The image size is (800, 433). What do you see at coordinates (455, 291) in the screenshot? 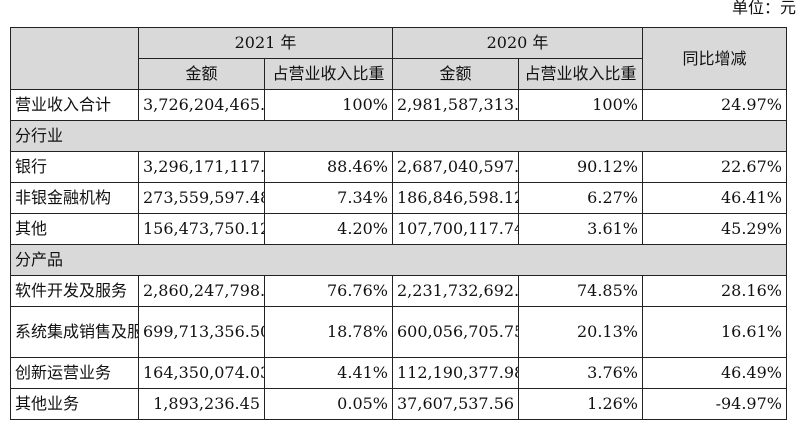
I see `amount-2020-cell: 2,231,732,692.50` at bounding box center [455, 291].